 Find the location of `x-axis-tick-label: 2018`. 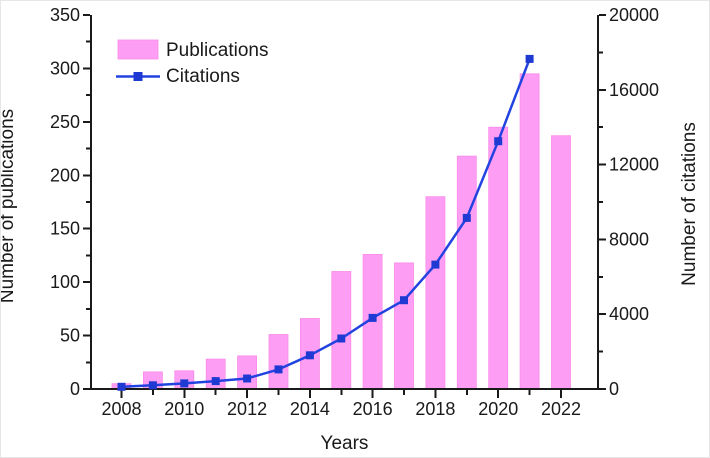

x-axis-tick-label: 2018 is located at coordinates (435, 409).